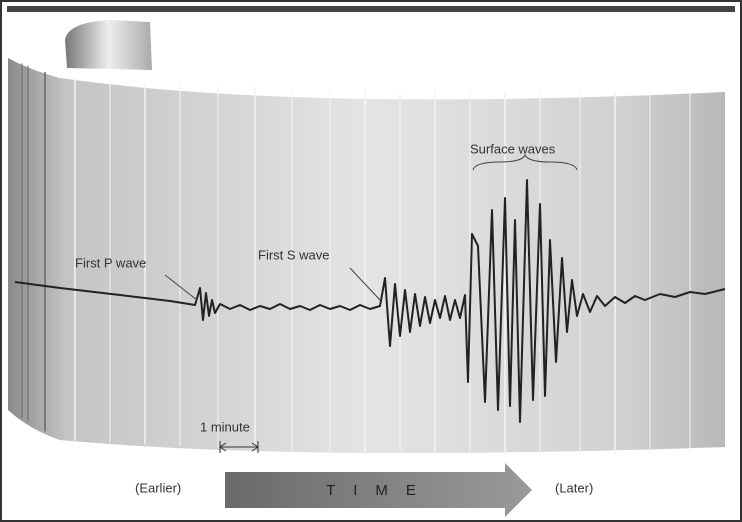 Image resolution: width=742 pixels, height=522 pixels. I want to click on p-wave-pointer, so click(181, 287).